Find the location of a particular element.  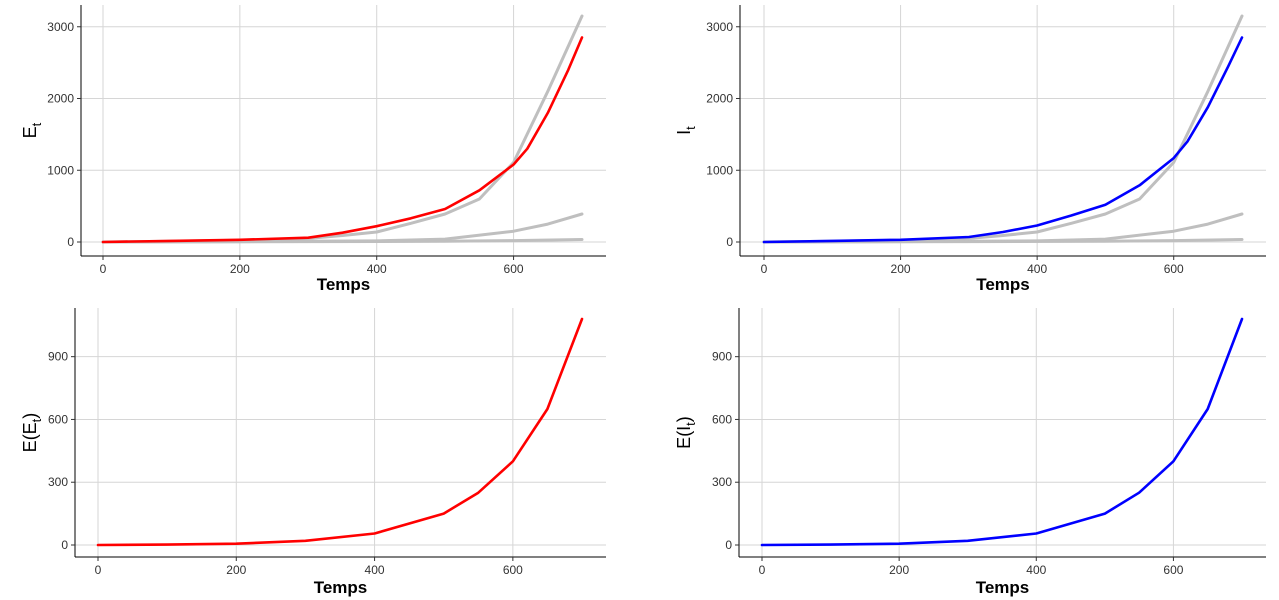

y-axis-label: E(It) is located at coordinates (686, 432).